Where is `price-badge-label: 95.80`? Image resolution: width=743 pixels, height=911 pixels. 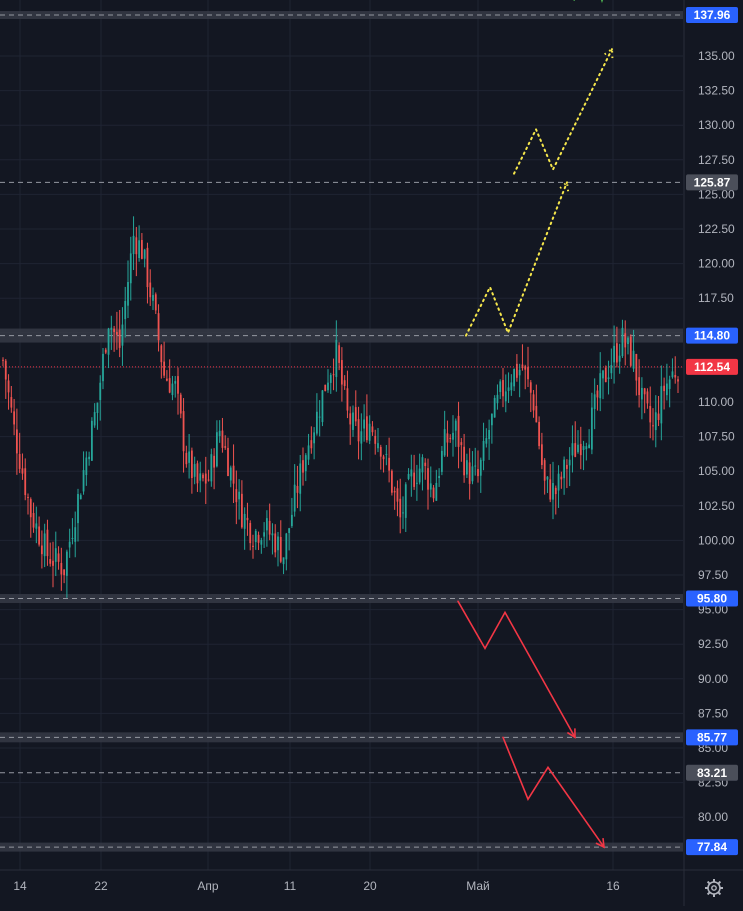
price-badge-label: 95.80 is located at coordinates (712, 599).